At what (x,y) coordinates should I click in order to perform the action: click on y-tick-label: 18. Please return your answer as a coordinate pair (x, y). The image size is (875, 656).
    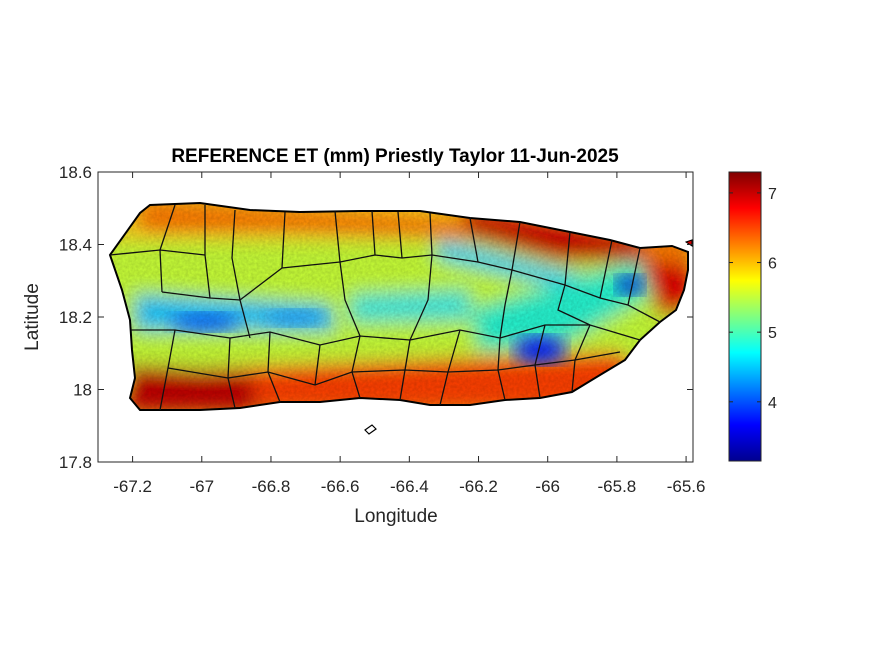
    Looking at the image, I should click on (82, 390).